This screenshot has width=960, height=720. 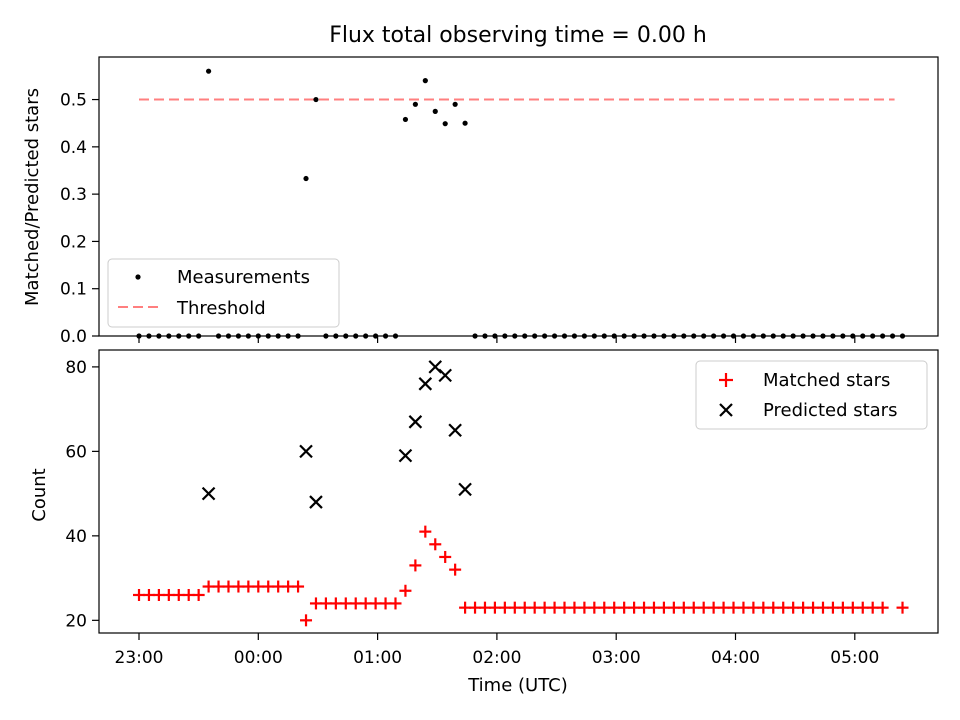 I want to click on legend-entry-threshold: Threshold, so click(x=221, y=308).